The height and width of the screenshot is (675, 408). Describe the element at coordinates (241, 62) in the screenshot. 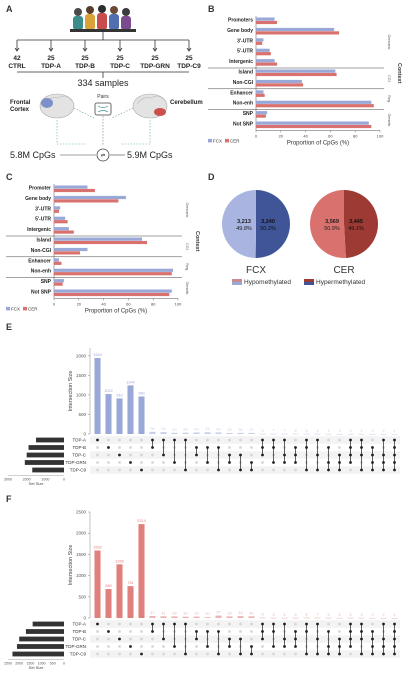

I see `category-label: Intergenic` at that location.